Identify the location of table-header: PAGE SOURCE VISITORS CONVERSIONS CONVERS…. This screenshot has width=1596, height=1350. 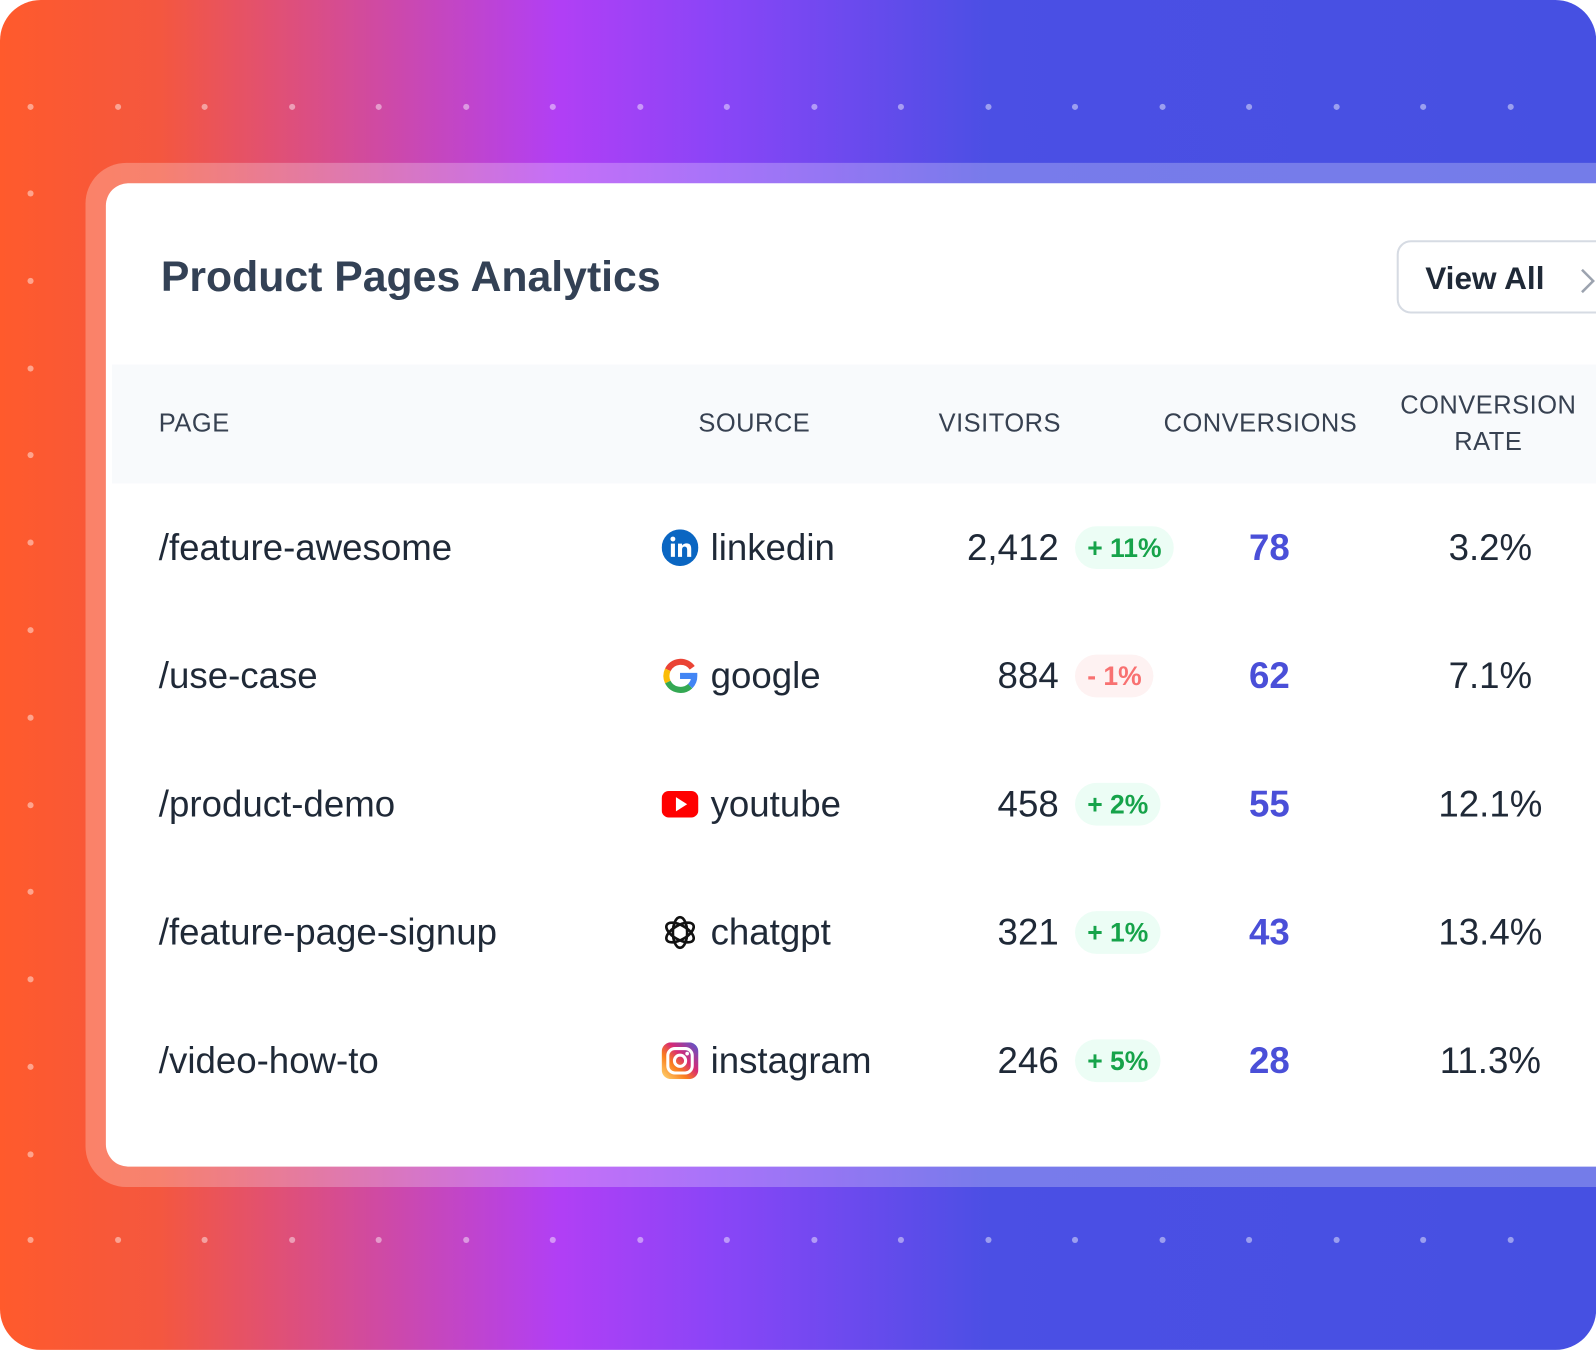
(853, 424).